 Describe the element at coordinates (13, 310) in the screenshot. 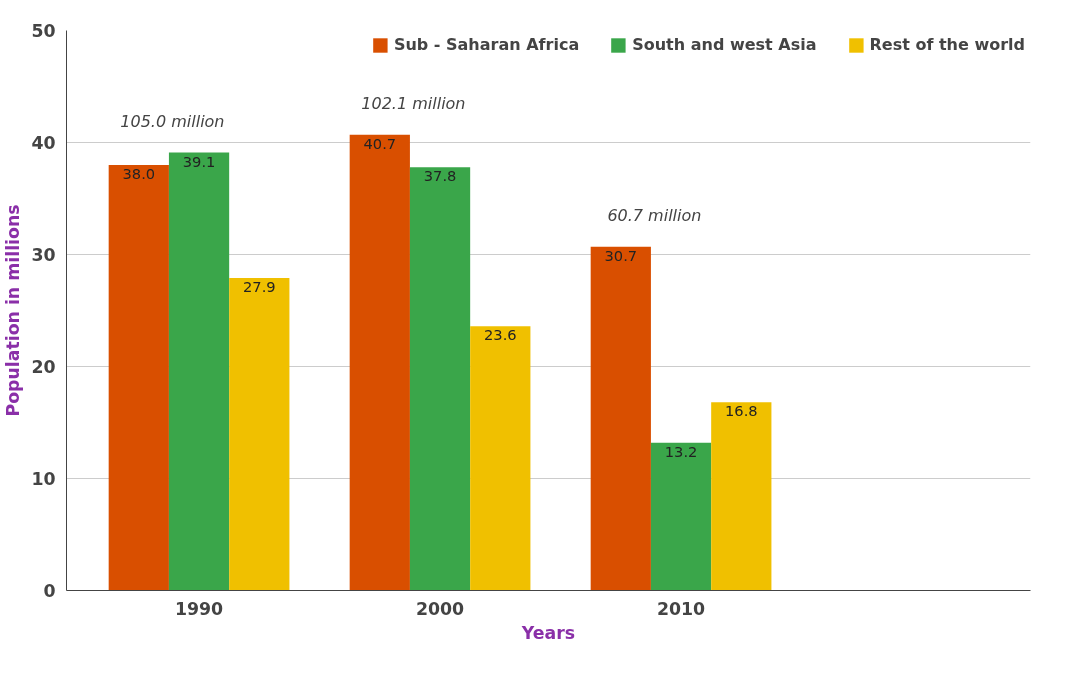

I see `y-axis-title: Population in millions` at that location.